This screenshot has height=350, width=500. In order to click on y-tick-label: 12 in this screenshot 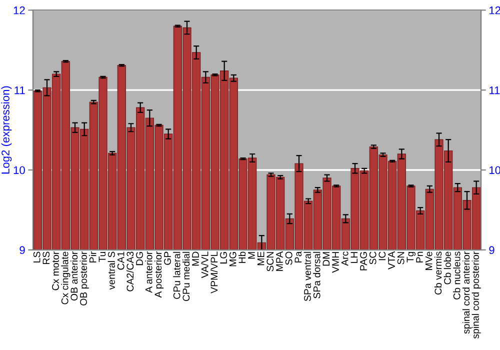, I will do `click(19, 10)`.